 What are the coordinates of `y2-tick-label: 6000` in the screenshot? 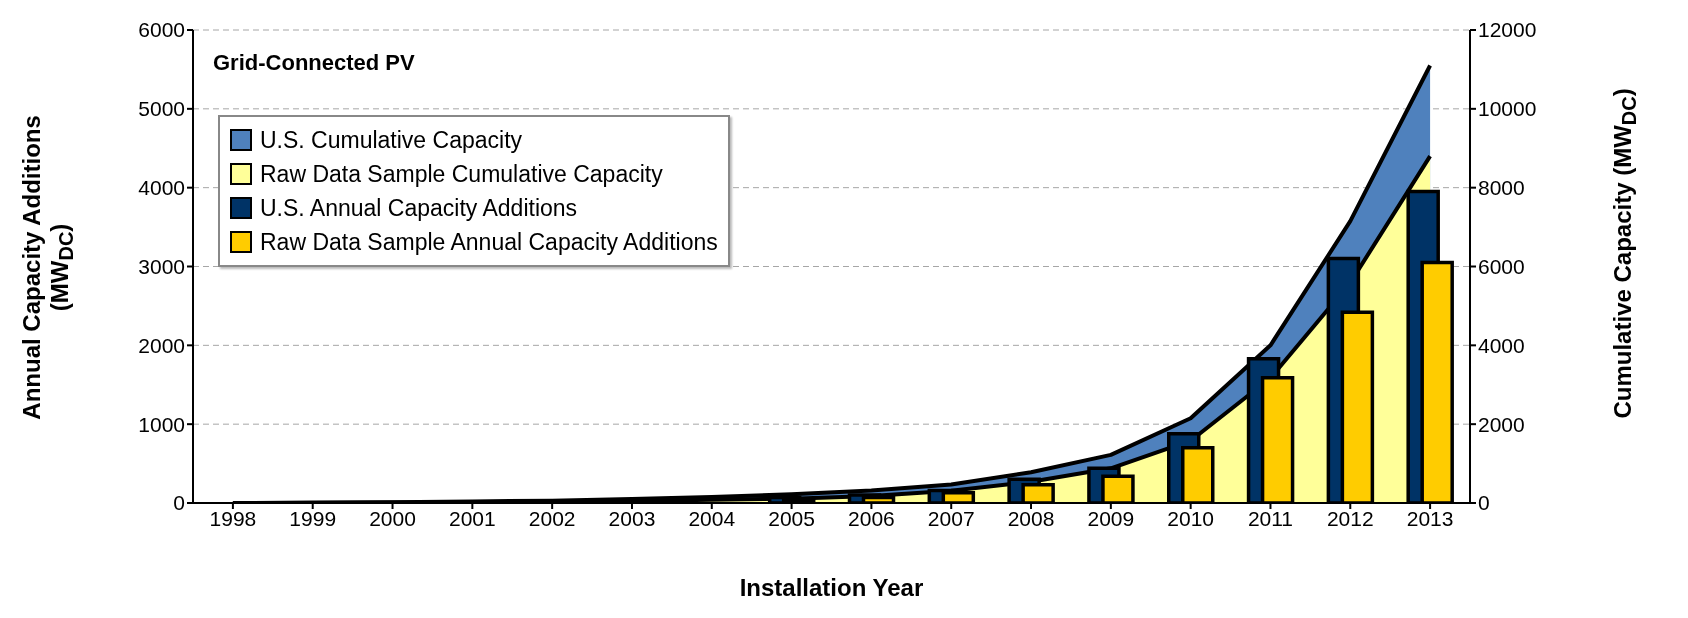 It's located at (1501, 266).